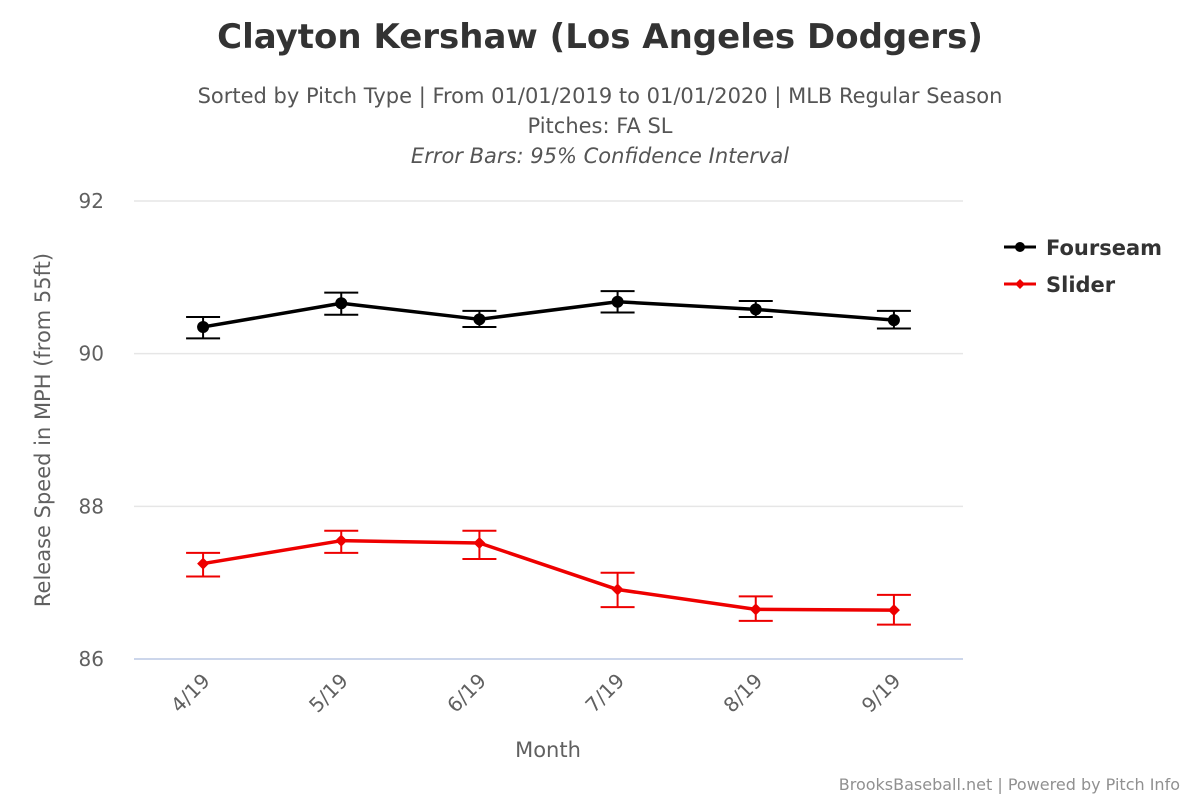  What do you see at coordinates (600, 126) in the screenshot?
I see `chart-subtitle-line-2: Pitches: FA SL` at bounding box center [600, 126].